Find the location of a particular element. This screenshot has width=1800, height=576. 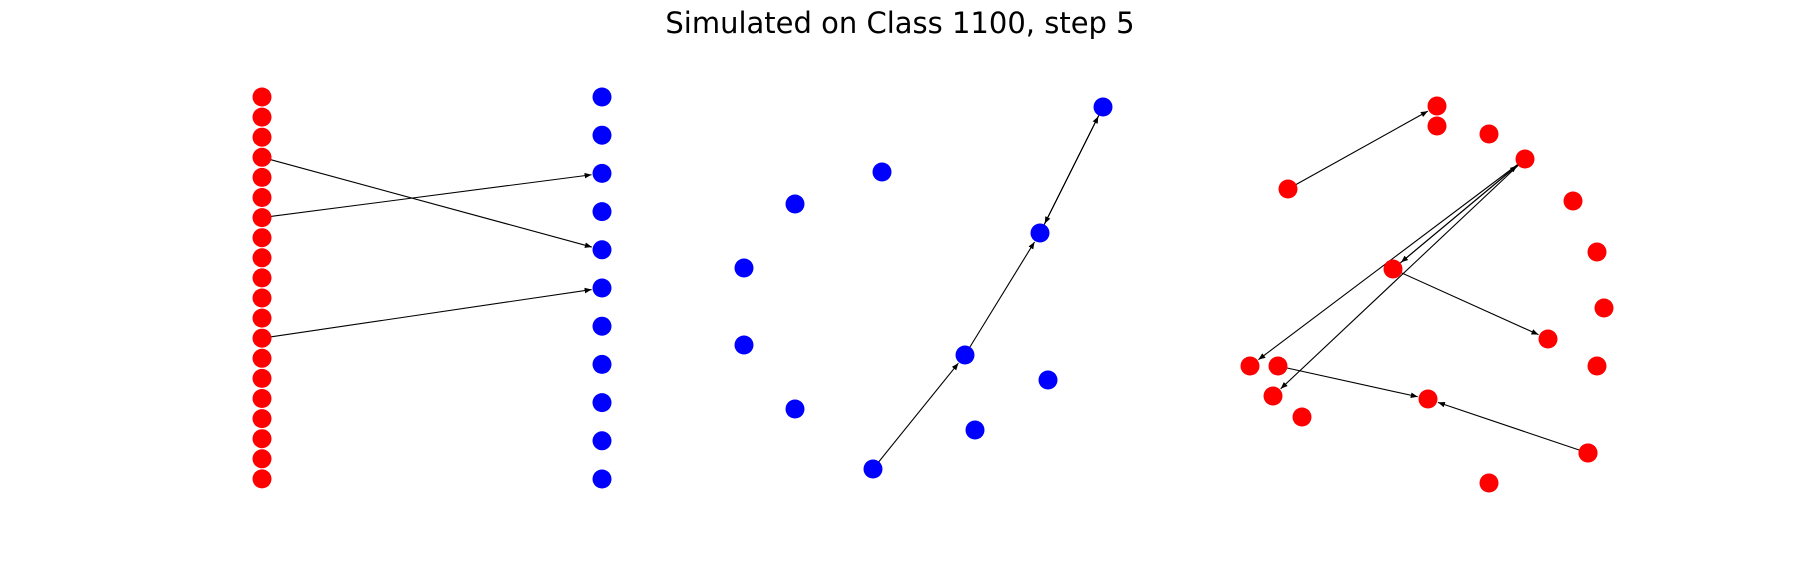

node-L0 is located at coordinates (262, 97).